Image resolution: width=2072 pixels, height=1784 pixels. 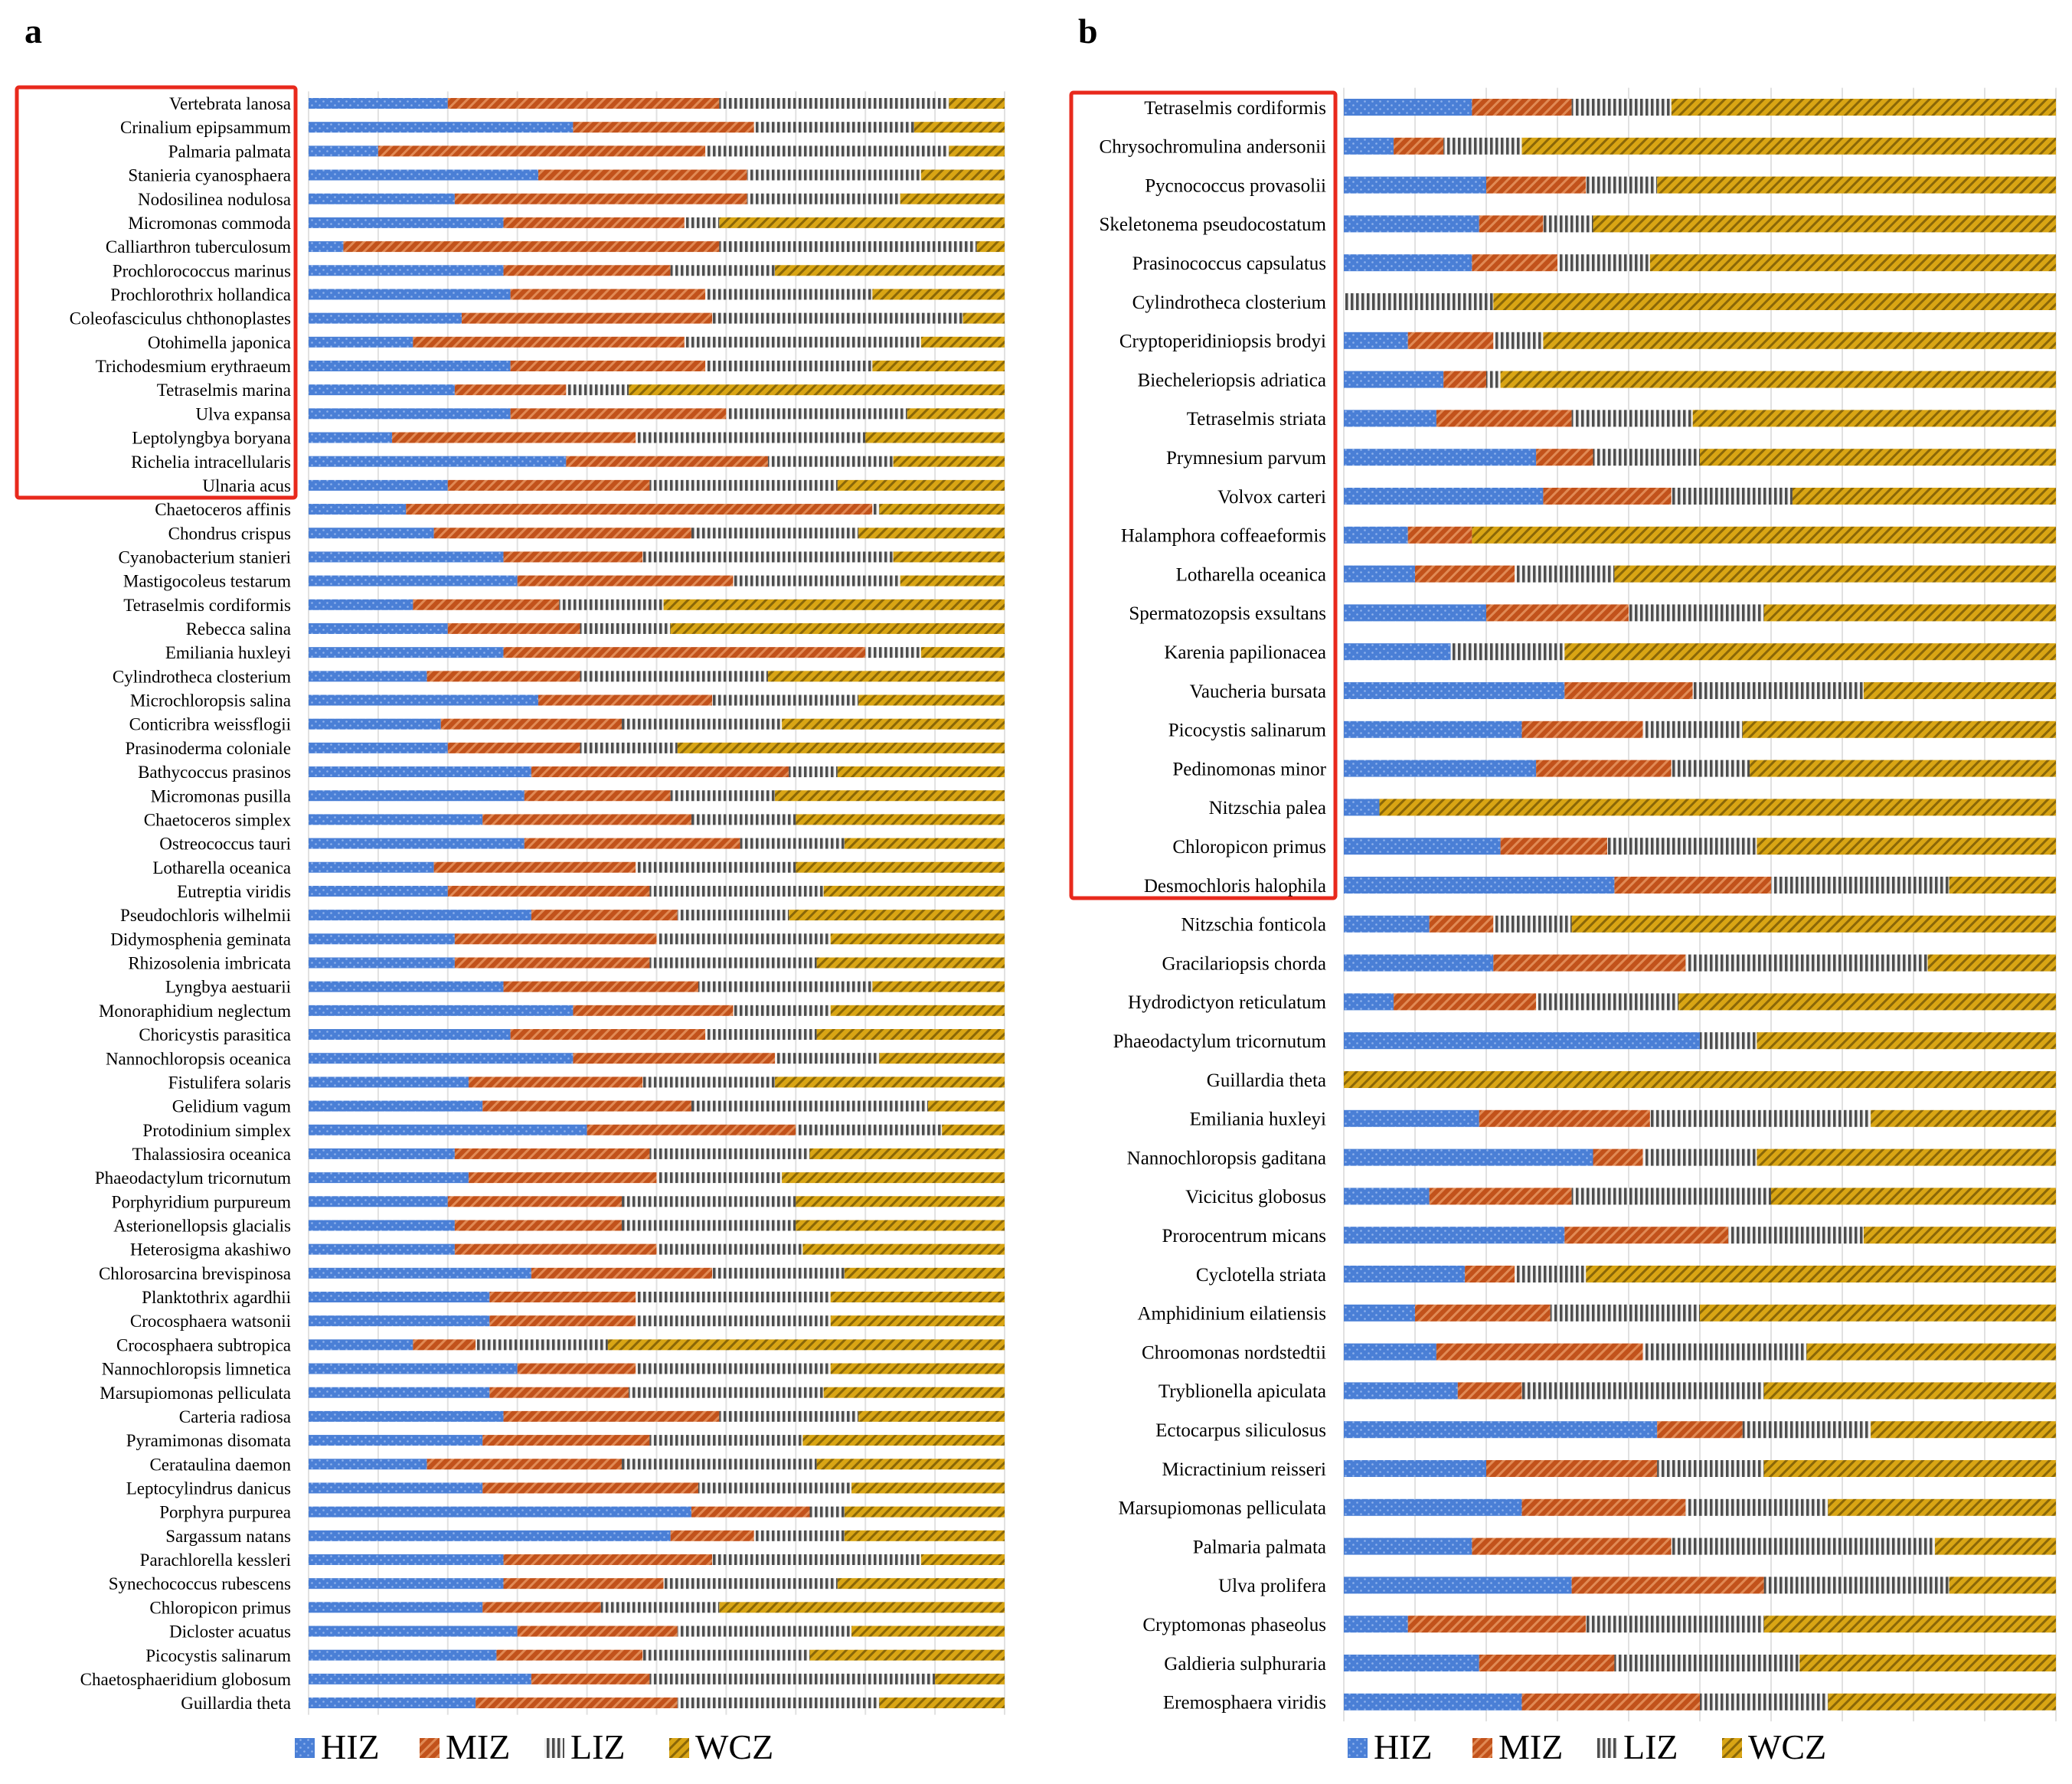 What do you see at coordinates (195, 1011) in the screenshot?
I see `category-label: Monoraphidium neglectum` at bounding box center [195, 1011].